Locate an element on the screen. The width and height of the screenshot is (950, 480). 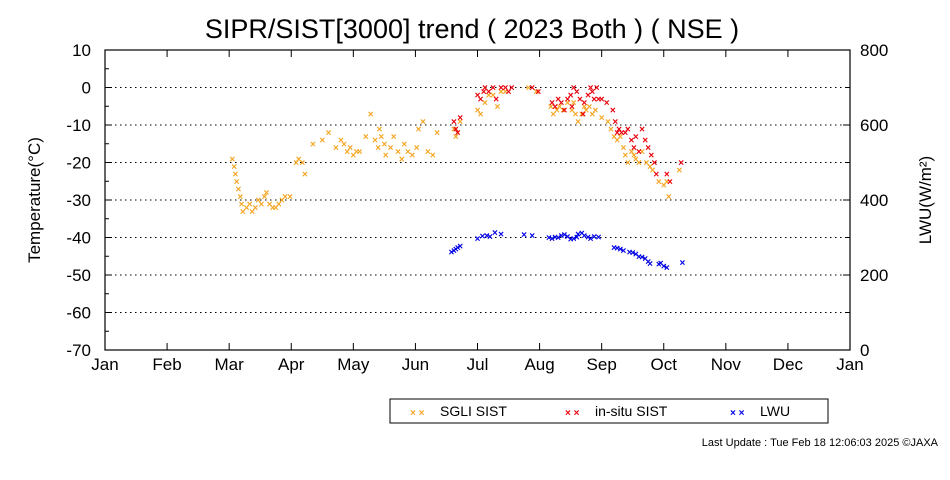
x-tick-label: Aug is located at coordinates (539, 364).